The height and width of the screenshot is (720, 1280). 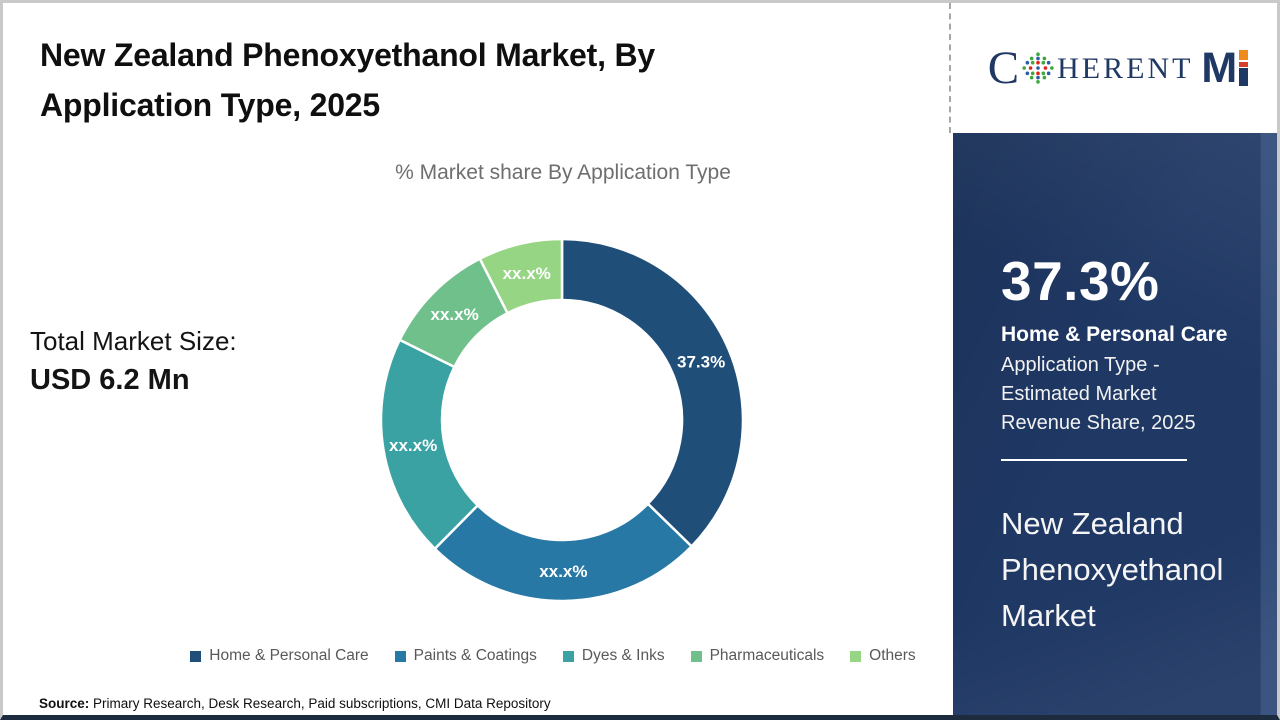 I want to click on logo-letter-i, so click(x=1244, y=68).